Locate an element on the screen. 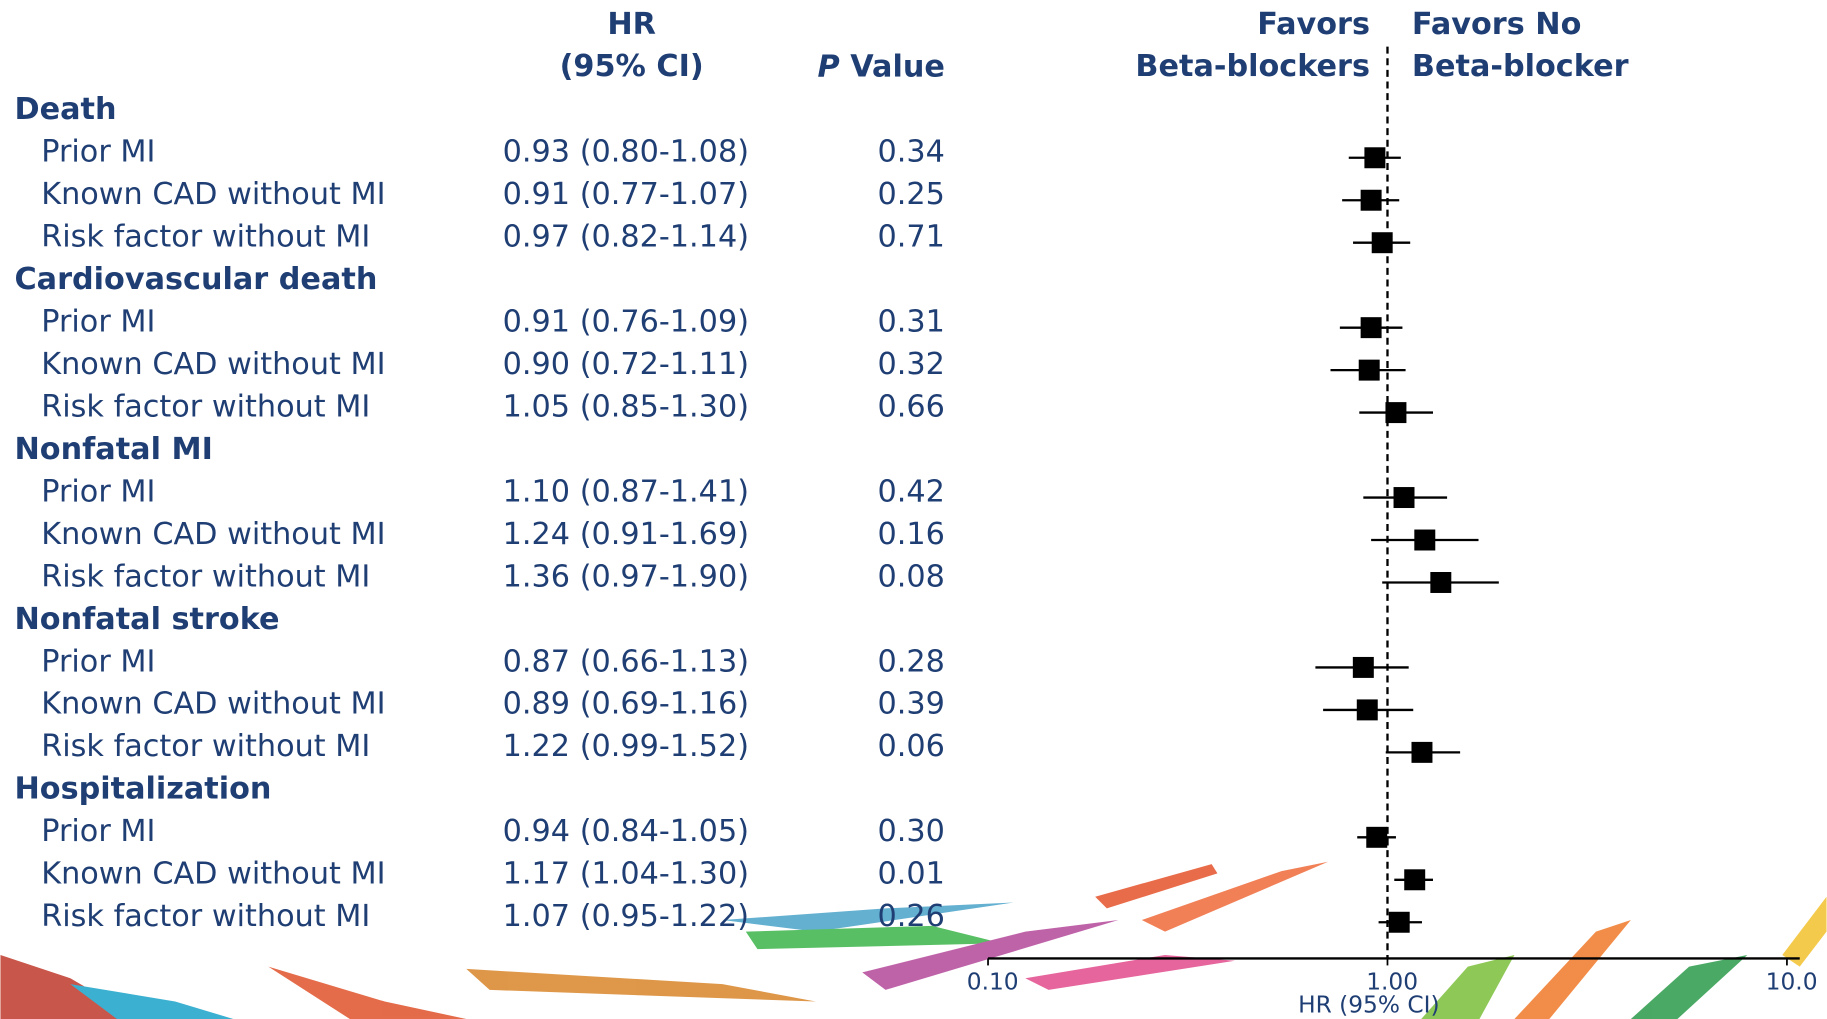  column-header: P Value is located at coordinates (881, 66).